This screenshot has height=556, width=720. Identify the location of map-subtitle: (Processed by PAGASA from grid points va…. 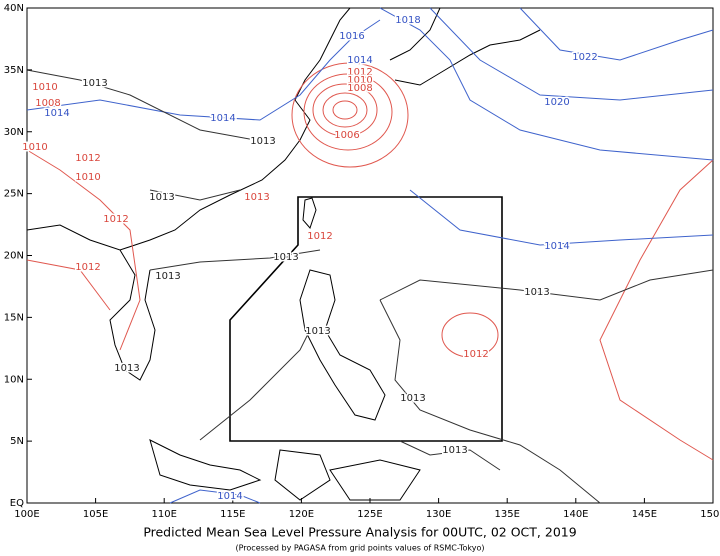
(359, 548).